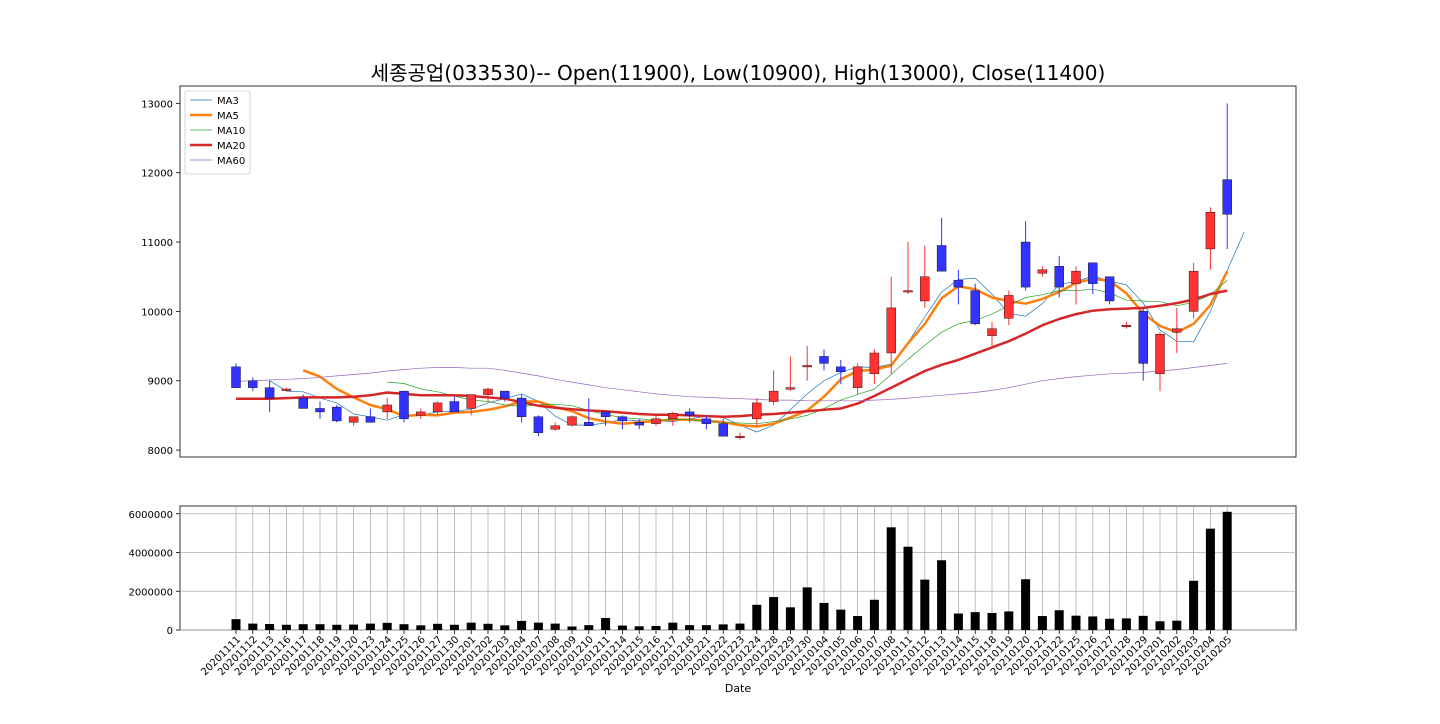 The width and height of the screenshot is (1440, 724). Describe the element at coordinates (228, 116) in the screenshot. I see `legend-label-ma5: MA5` at that location.